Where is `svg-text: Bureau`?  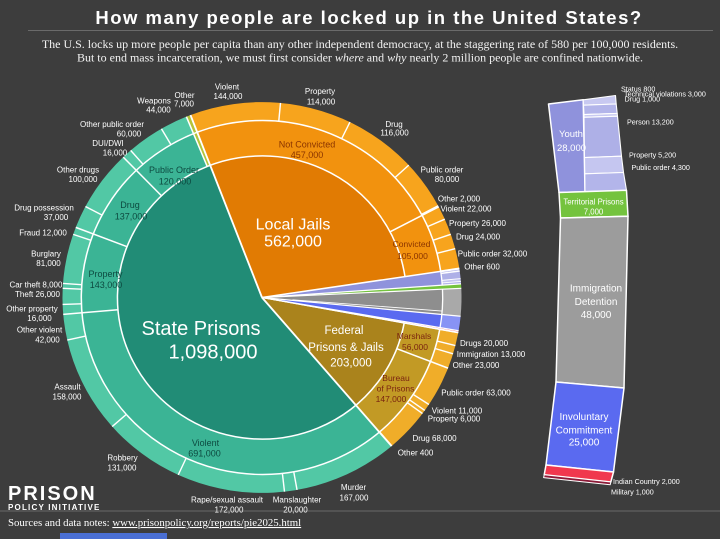
svg-text: Bureau is located at coordinates (396, 378).